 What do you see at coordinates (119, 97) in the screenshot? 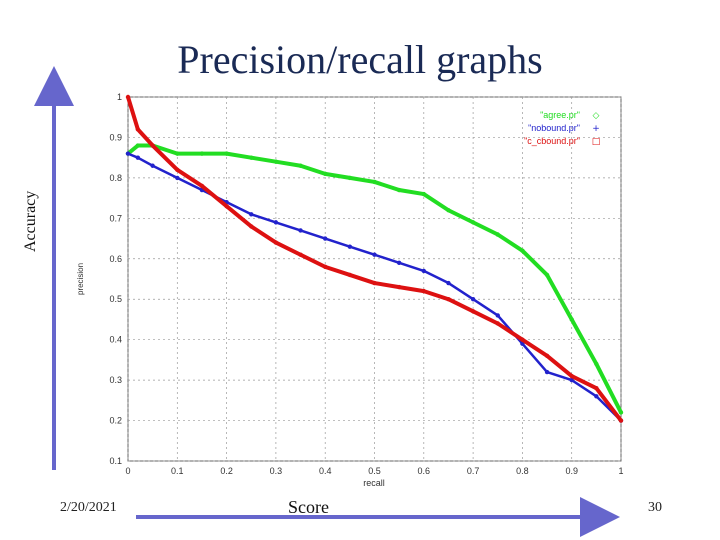
I see `y-tick-label: 1` at bounding box center [119, 97].